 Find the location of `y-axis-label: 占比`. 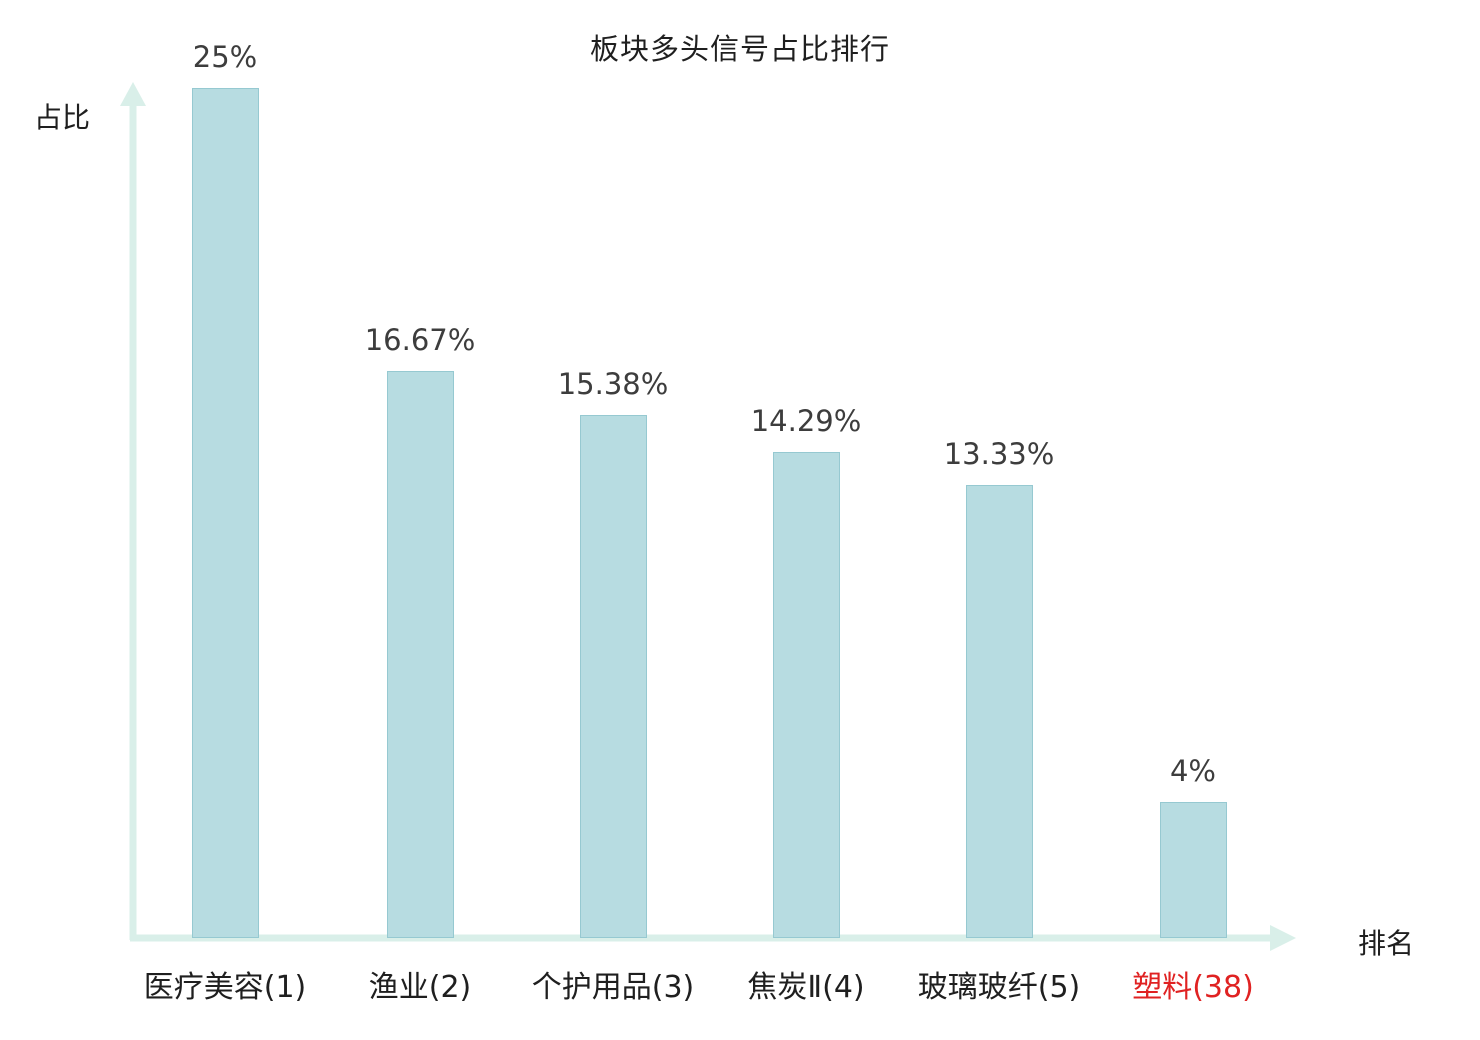

y-axis-label: 占比 is located at coordinates (62, 117).